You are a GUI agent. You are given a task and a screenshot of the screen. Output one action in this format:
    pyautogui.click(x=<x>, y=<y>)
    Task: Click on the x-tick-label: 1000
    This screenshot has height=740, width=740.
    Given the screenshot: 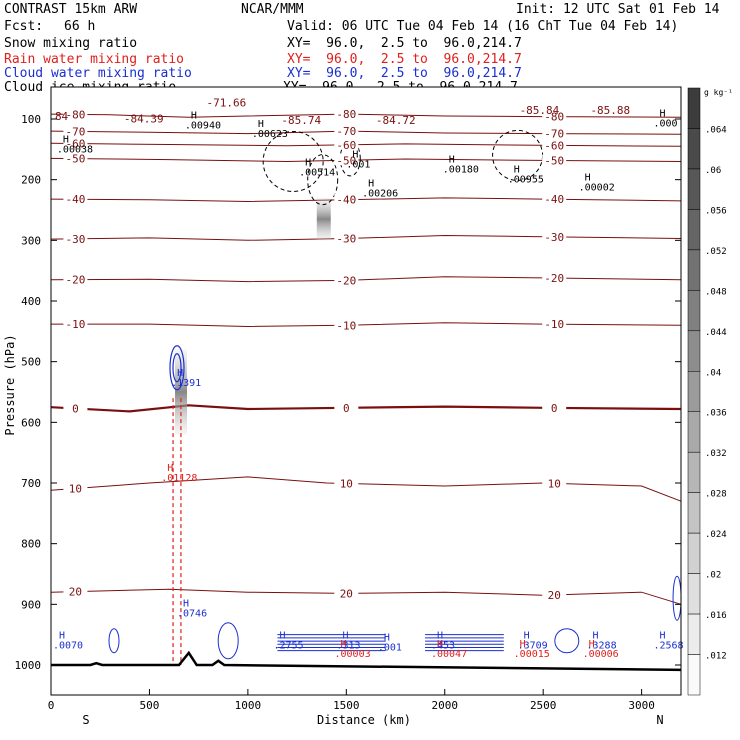 What is the action you would take?
    pyautogui.click(x=248, y=705)
    